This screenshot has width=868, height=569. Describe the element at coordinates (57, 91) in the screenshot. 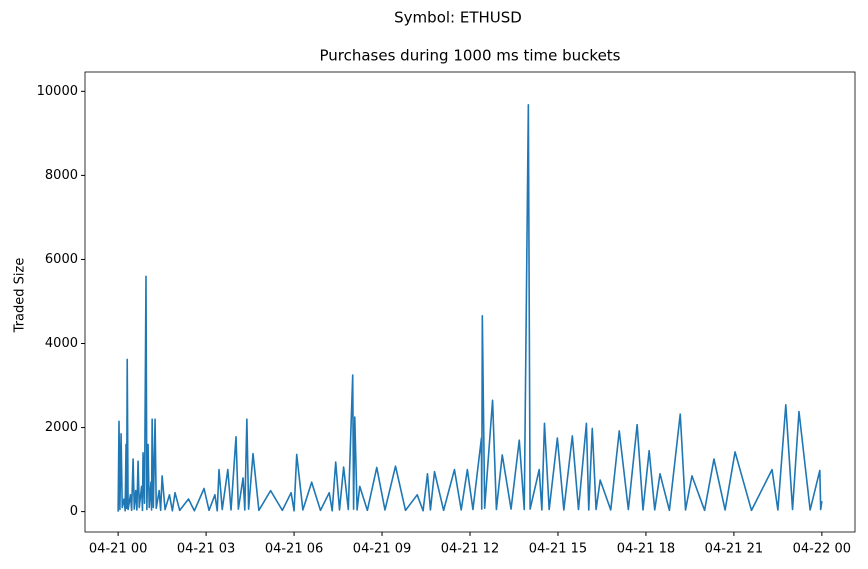

I see `y-tick-label: 10000` at that location.